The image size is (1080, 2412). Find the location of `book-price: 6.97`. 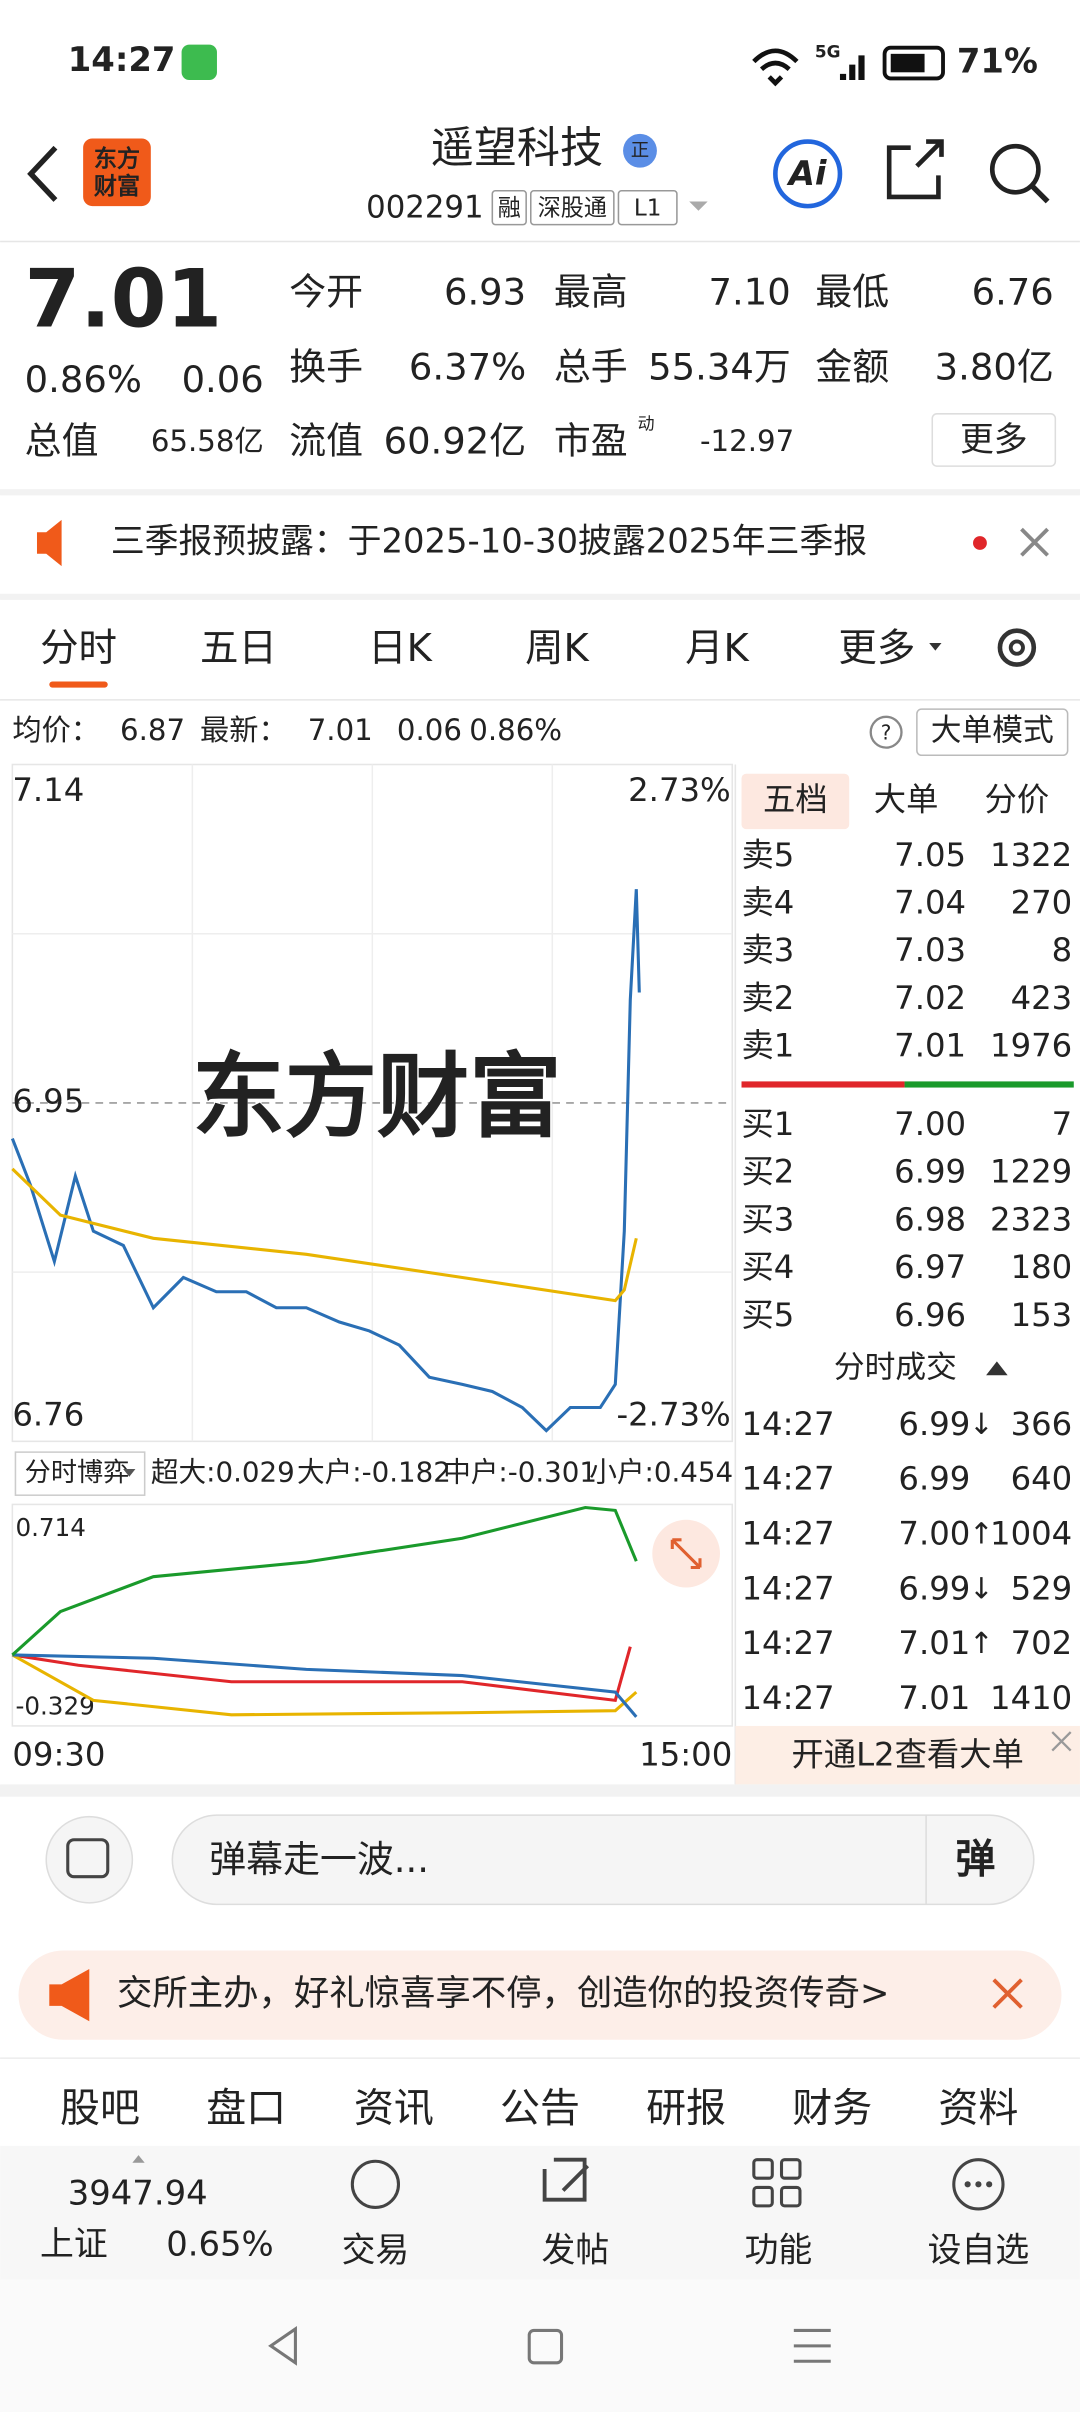

book-price: 6.97 is located at coordinates (930, 1267).